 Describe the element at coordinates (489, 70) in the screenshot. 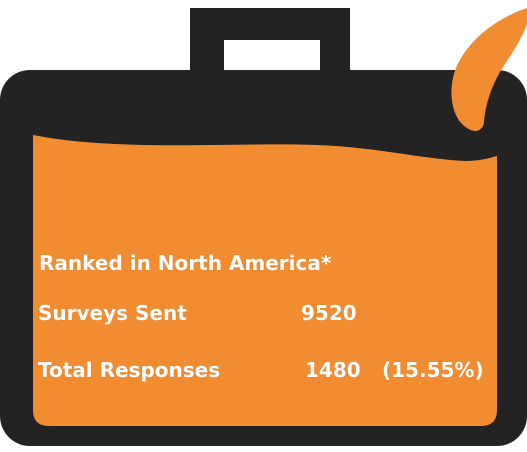

I see `leaf-icon` at that location.